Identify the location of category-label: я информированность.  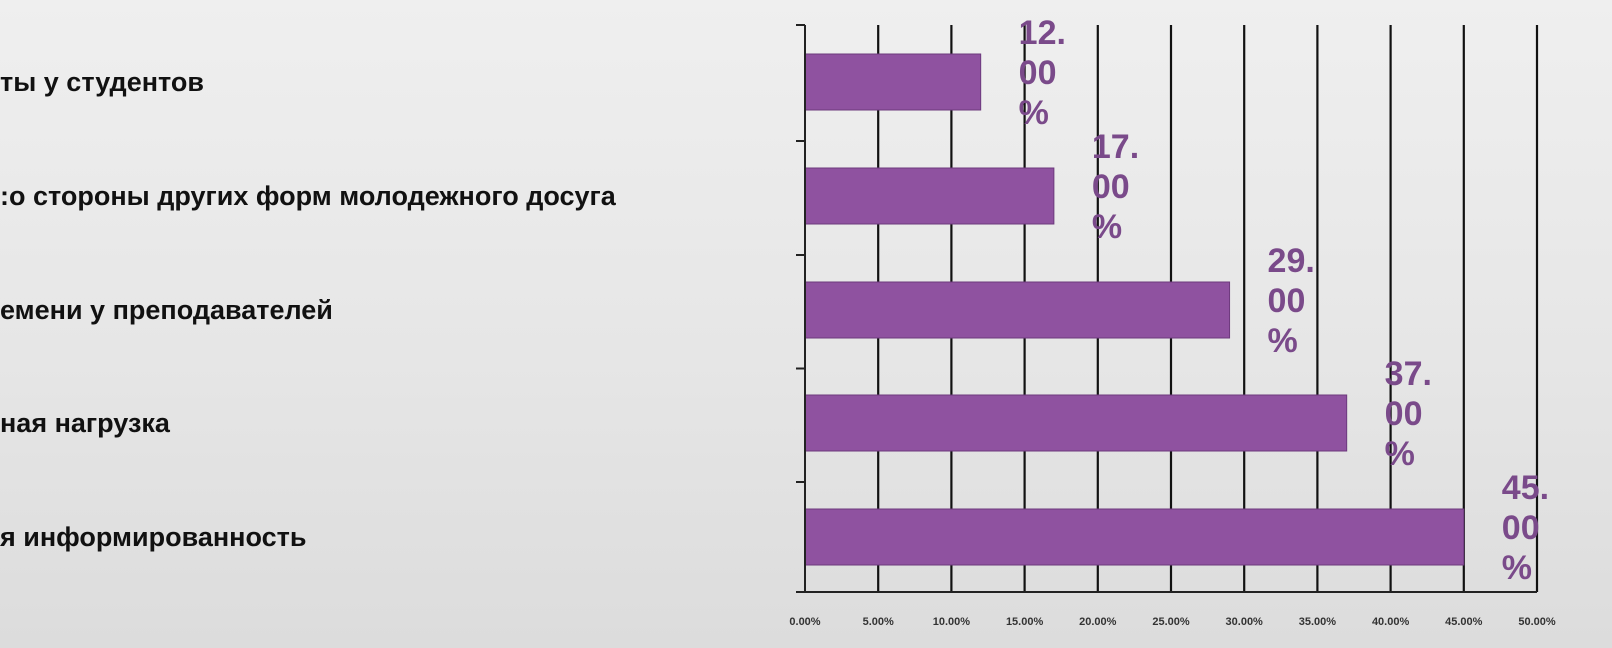
(153, 537).